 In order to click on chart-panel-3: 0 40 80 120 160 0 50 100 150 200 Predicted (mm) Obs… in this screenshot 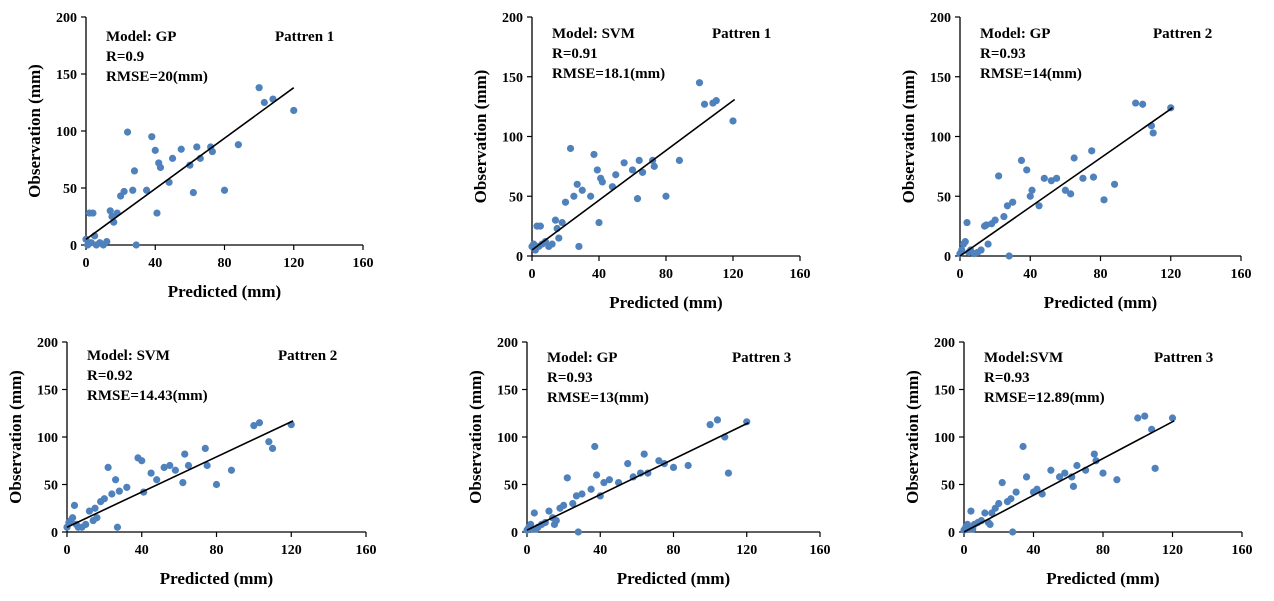, I will do `click(1075, 161)`.